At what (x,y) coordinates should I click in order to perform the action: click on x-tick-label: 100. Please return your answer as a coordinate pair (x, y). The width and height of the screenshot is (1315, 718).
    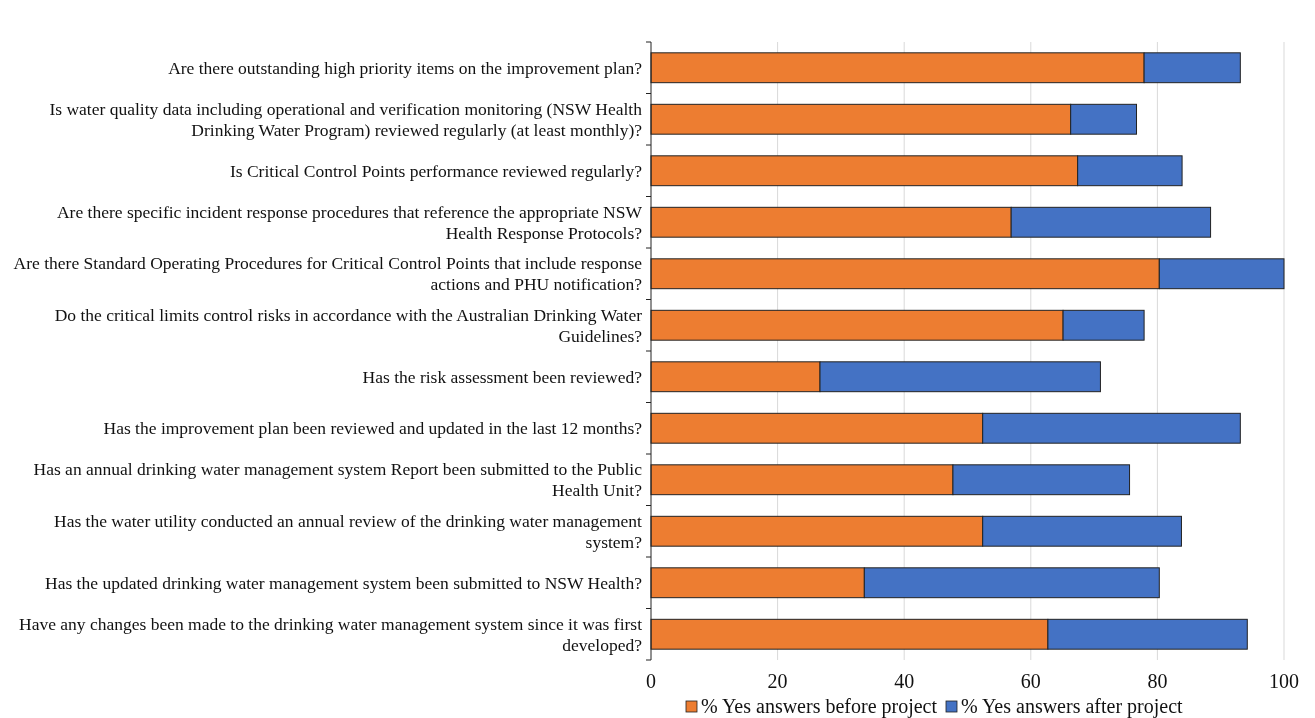
    Looking at the image, I should click on (1284, 681).